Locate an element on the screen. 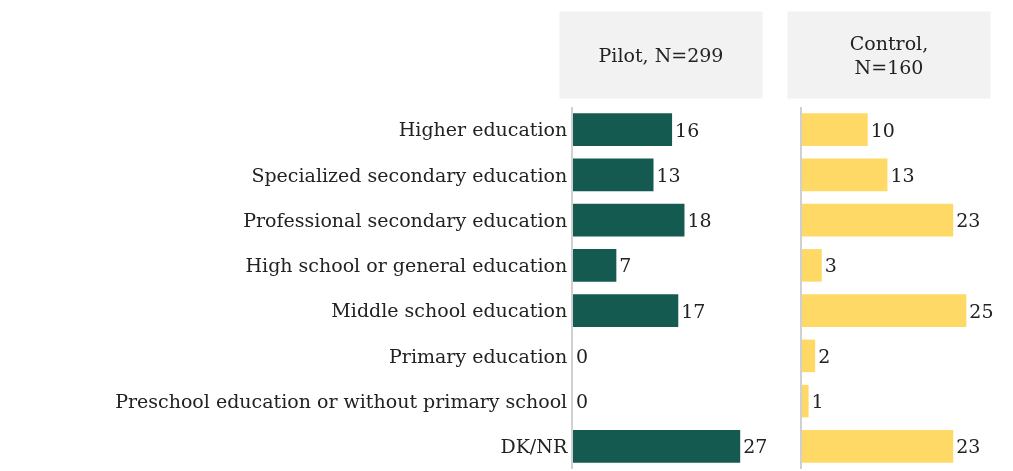 The width and height of the screenshot is (1013, 471). y-tick-label: Specialized secondary education is located at coordinates (409, 174).